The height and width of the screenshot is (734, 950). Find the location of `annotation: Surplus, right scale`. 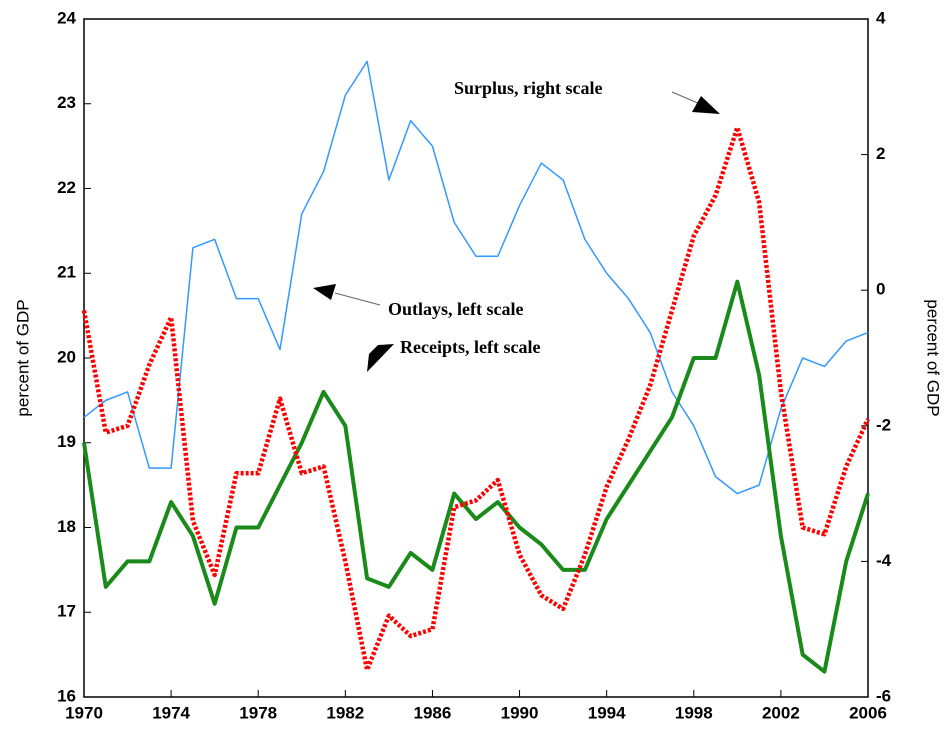

annotation: Surplus, right scale is located at coordinates (528, 88).